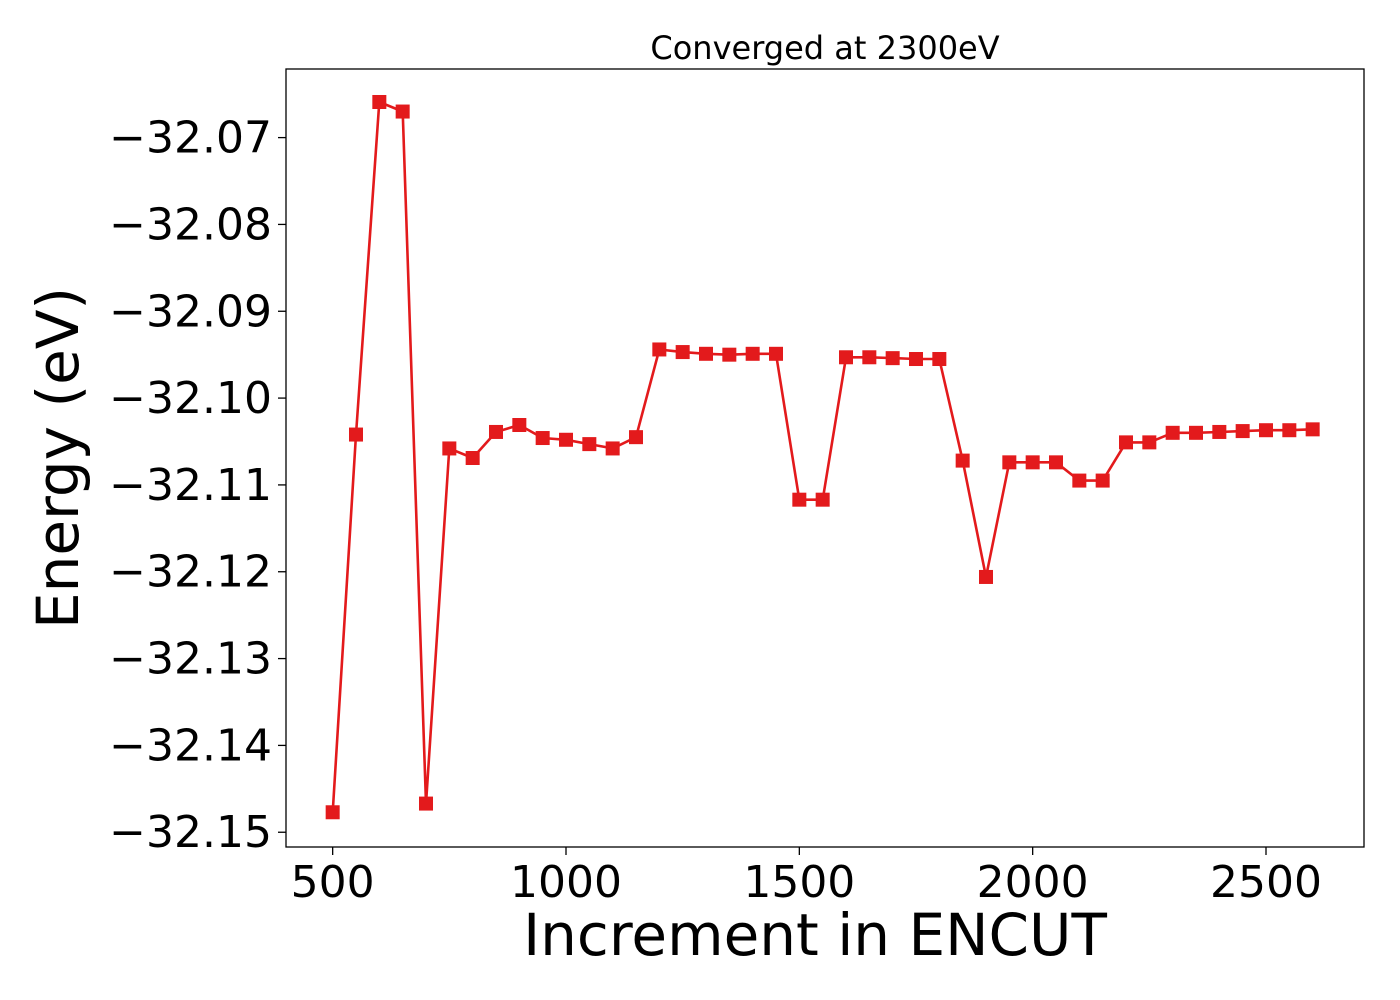 This screenshot has width=1400, height=1000. Describe the element at coordinates (190, 224) in the screenshot. I see `y-tick-label: −32.08` at that location.